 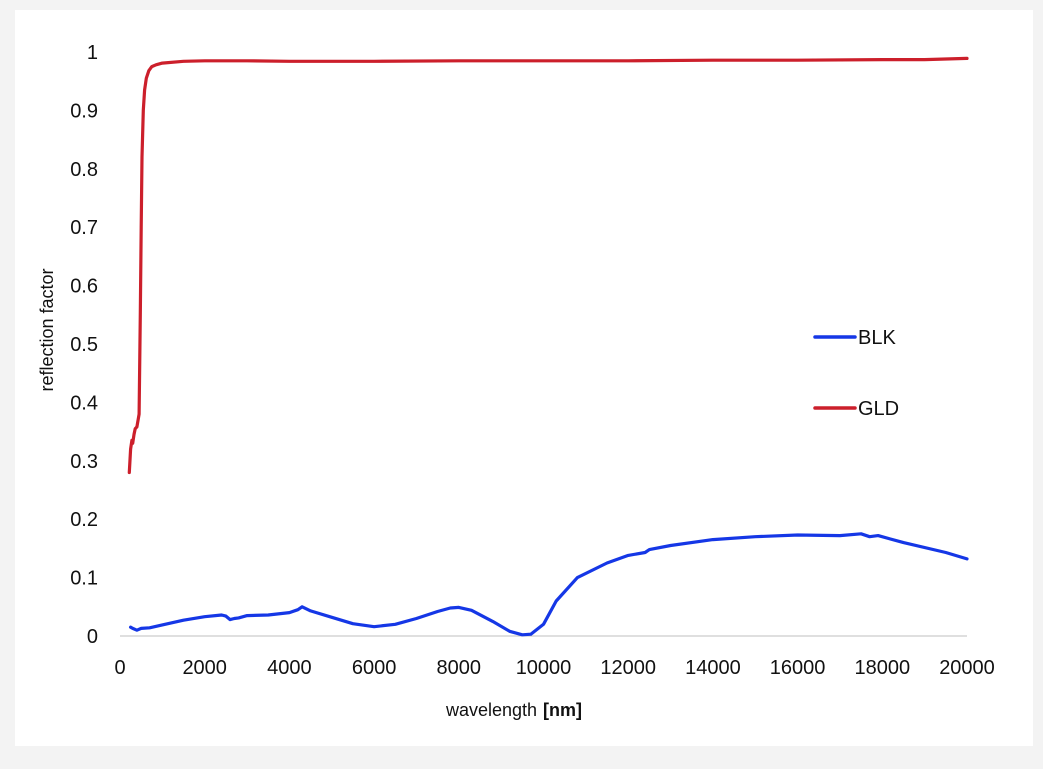 What do you see at coordinates (84, 170) in the screenshot?
I see `y-tick-label: 0.8` at bounding box center [84, 170].